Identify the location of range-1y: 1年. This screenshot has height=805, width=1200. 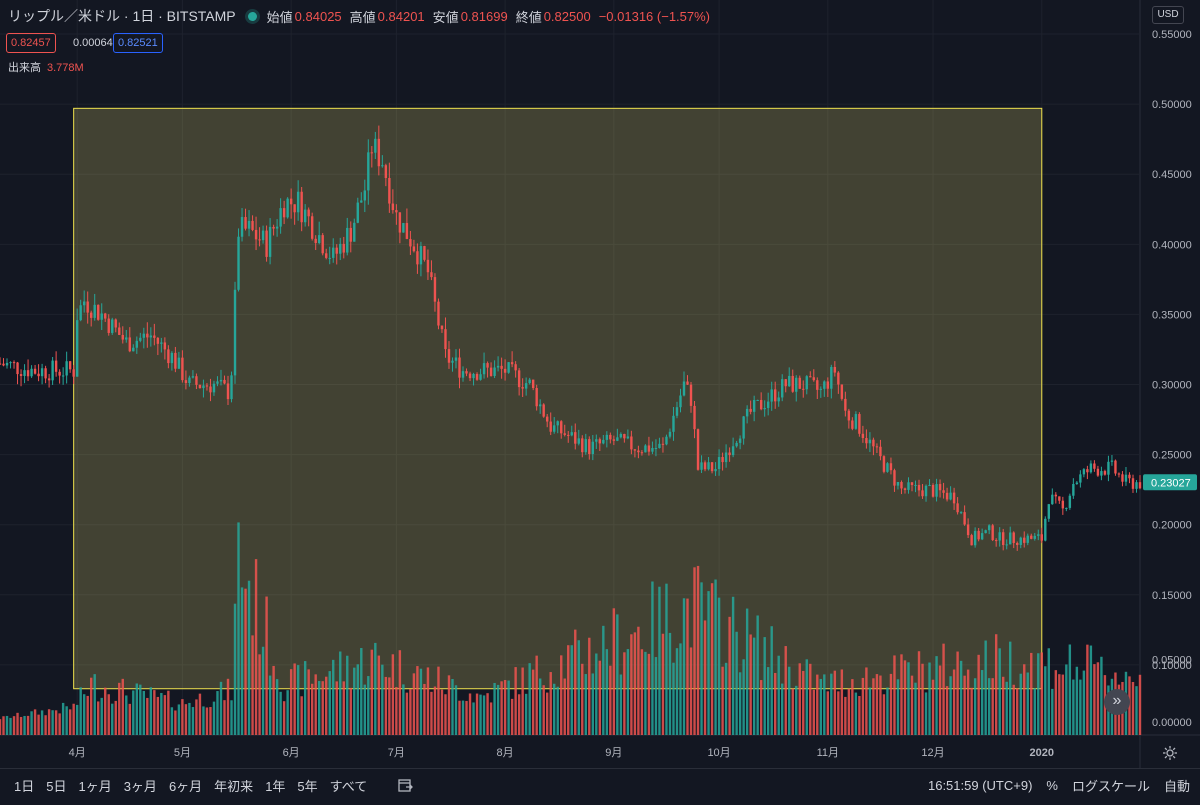
(275, 786).